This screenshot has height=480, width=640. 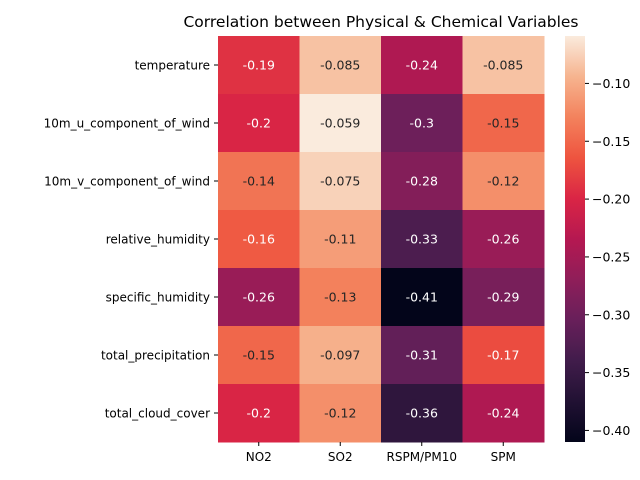 I want to click on y-tick-label: specific_humidity, so click(x=158, y=298).